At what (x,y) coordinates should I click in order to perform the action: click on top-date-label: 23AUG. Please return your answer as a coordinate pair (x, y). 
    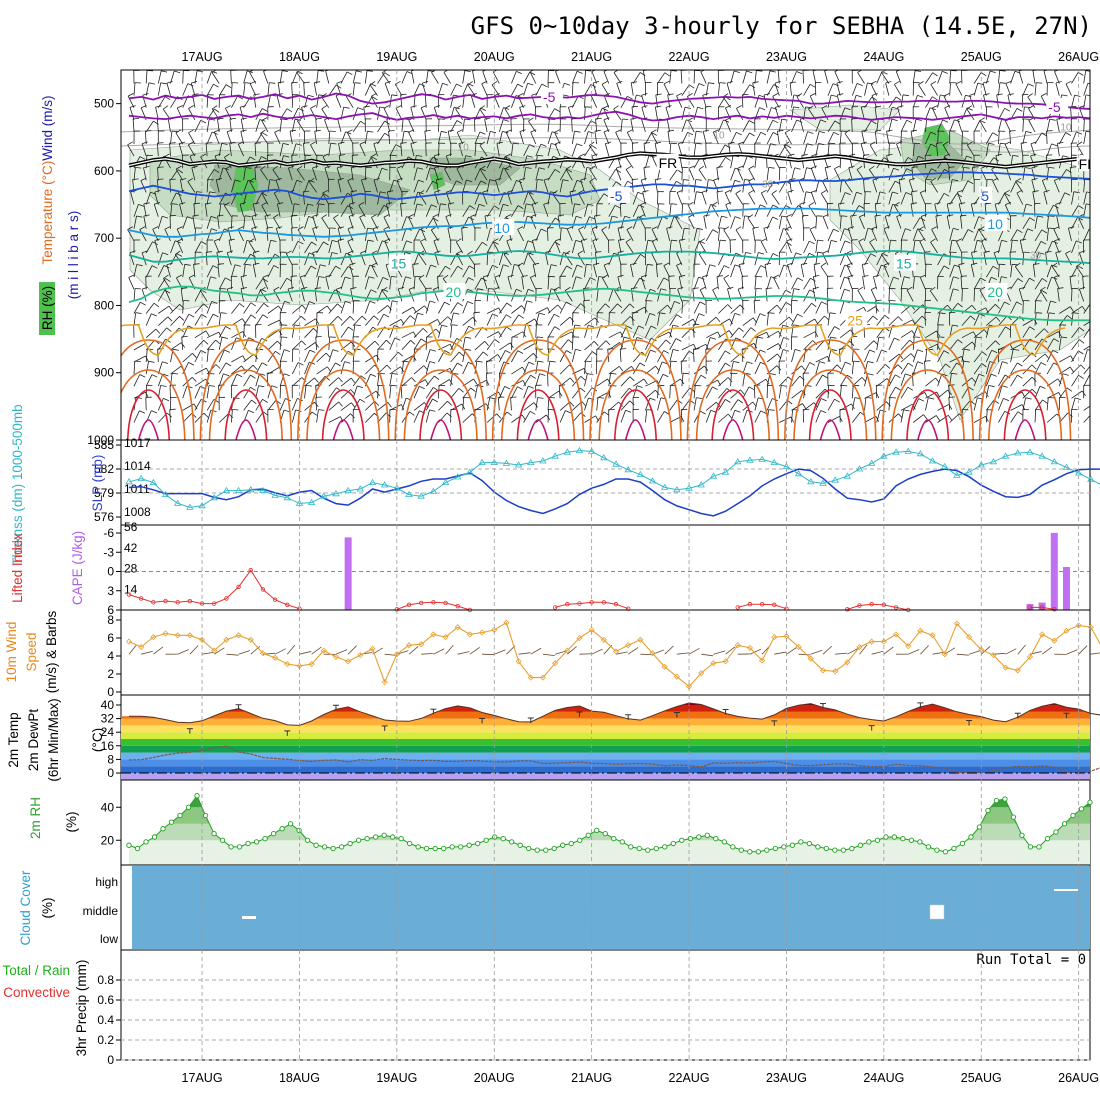
    Looking at the image, I should click on (786, 57).